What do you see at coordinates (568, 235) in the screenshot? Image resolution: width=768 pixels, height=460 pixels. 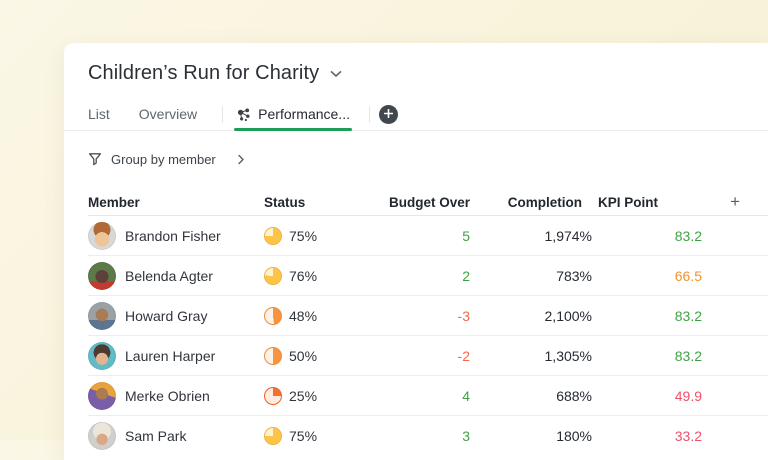 I see `completion-value: 1,974%` at bounding box center [568, 235].